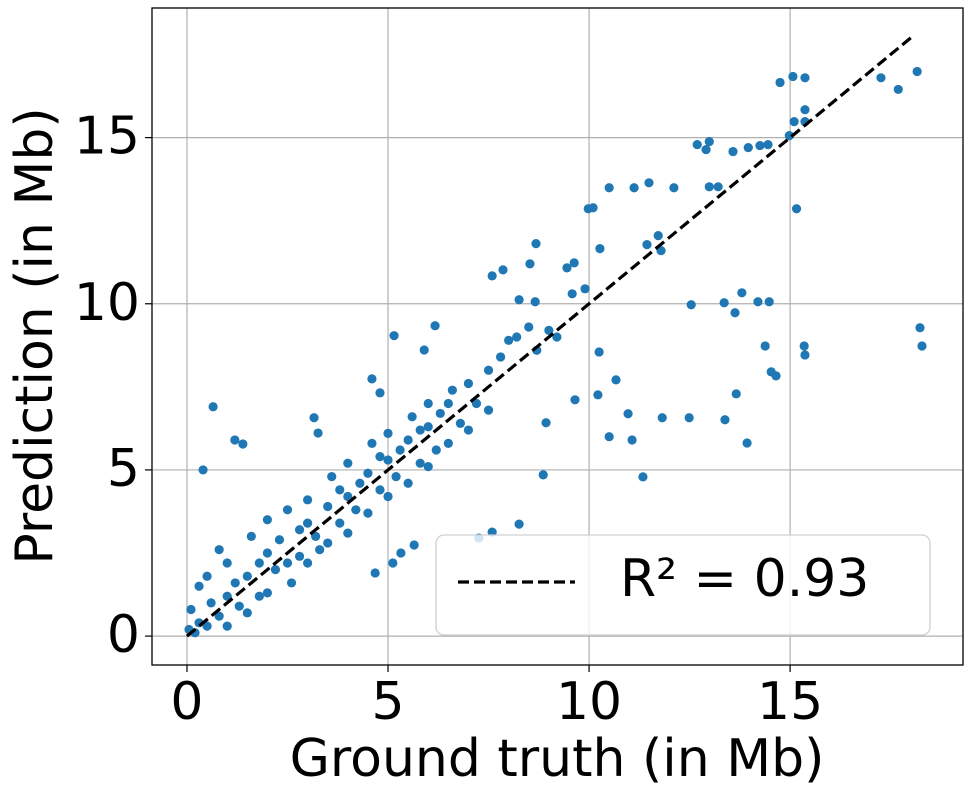  What do you see at coordinates (35, 335) in the screenshot?
I see `y-axis-label: Prediction (in Mb)` at bounding box center [35, 335].